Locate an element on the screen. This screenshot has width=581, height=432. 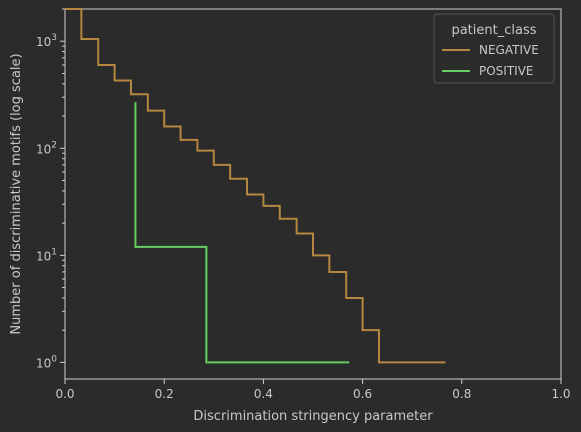
x-tick-label: 0.2 is located at coordinates (164, 394).